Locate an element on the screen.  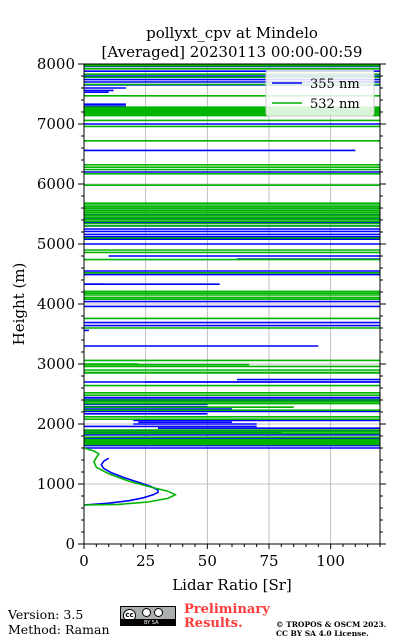
legend: 355 nm 532 nm is located at coordinates (320, 93).